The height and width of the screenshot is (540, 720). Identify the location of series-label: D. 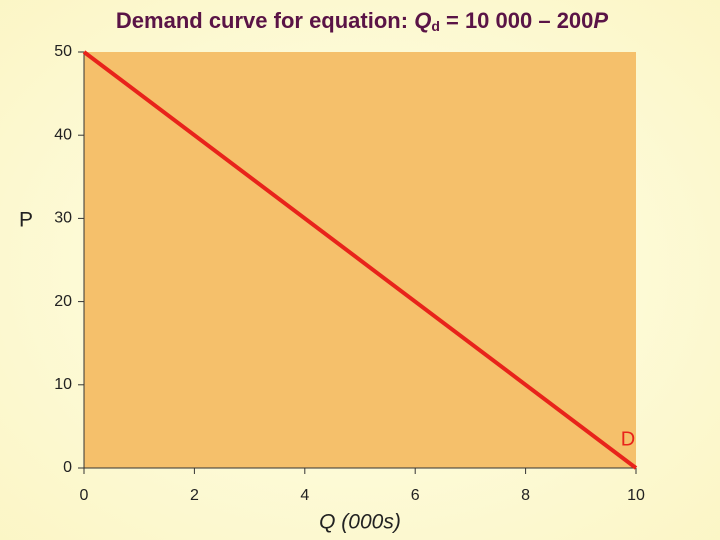
(628, 439).